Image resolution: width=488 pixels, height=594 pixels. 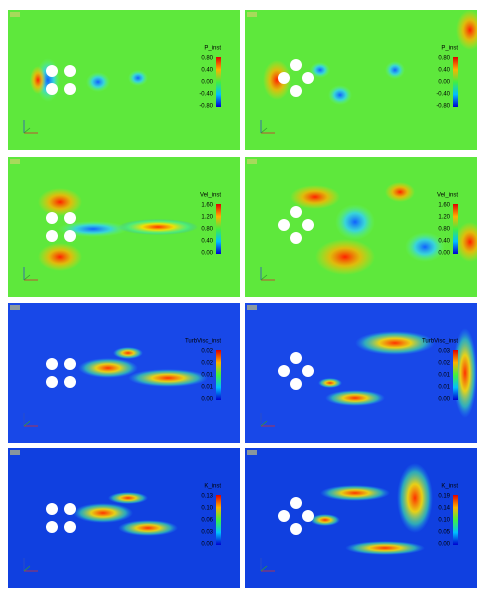 What do you see at coordinates (444, 509) in the screenshot?
I see `colorbar-tick: 0.14` at bounding box center [444, 509].